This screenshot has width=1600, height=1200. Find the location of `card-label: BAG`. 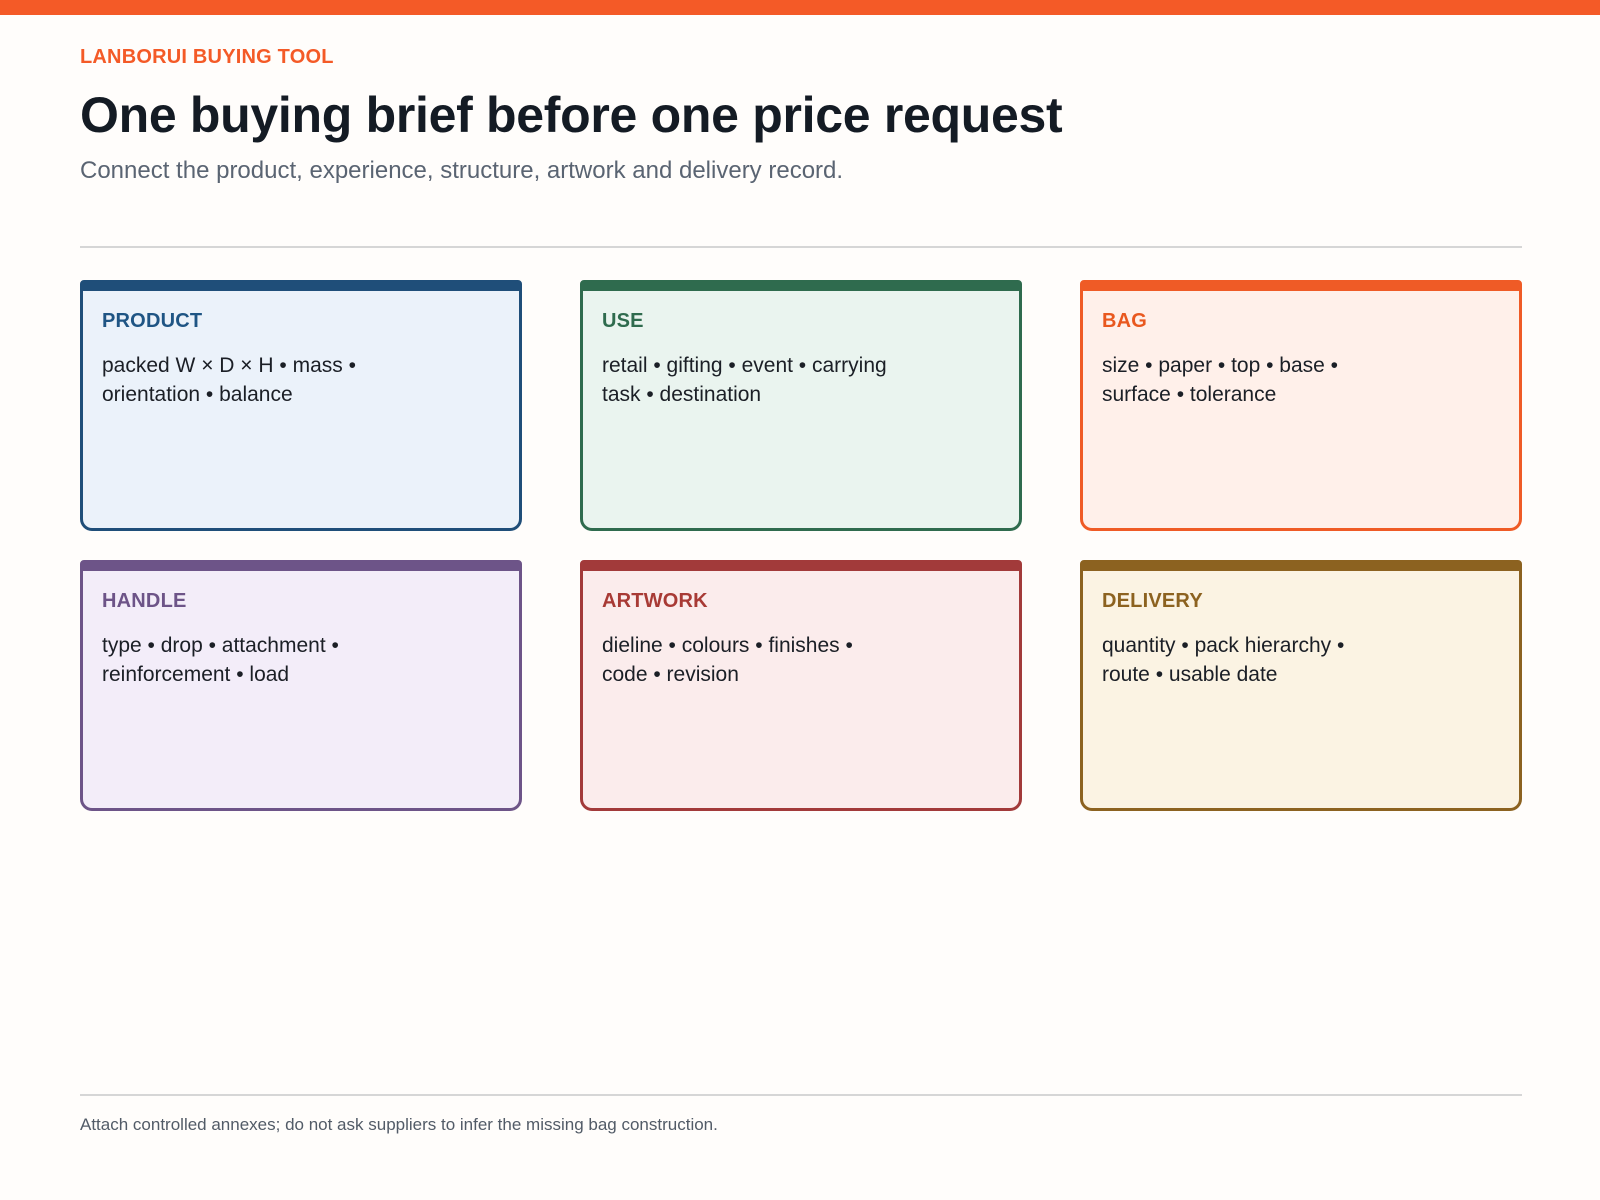

card-label: BAG is located at coordinates (1125, 321).